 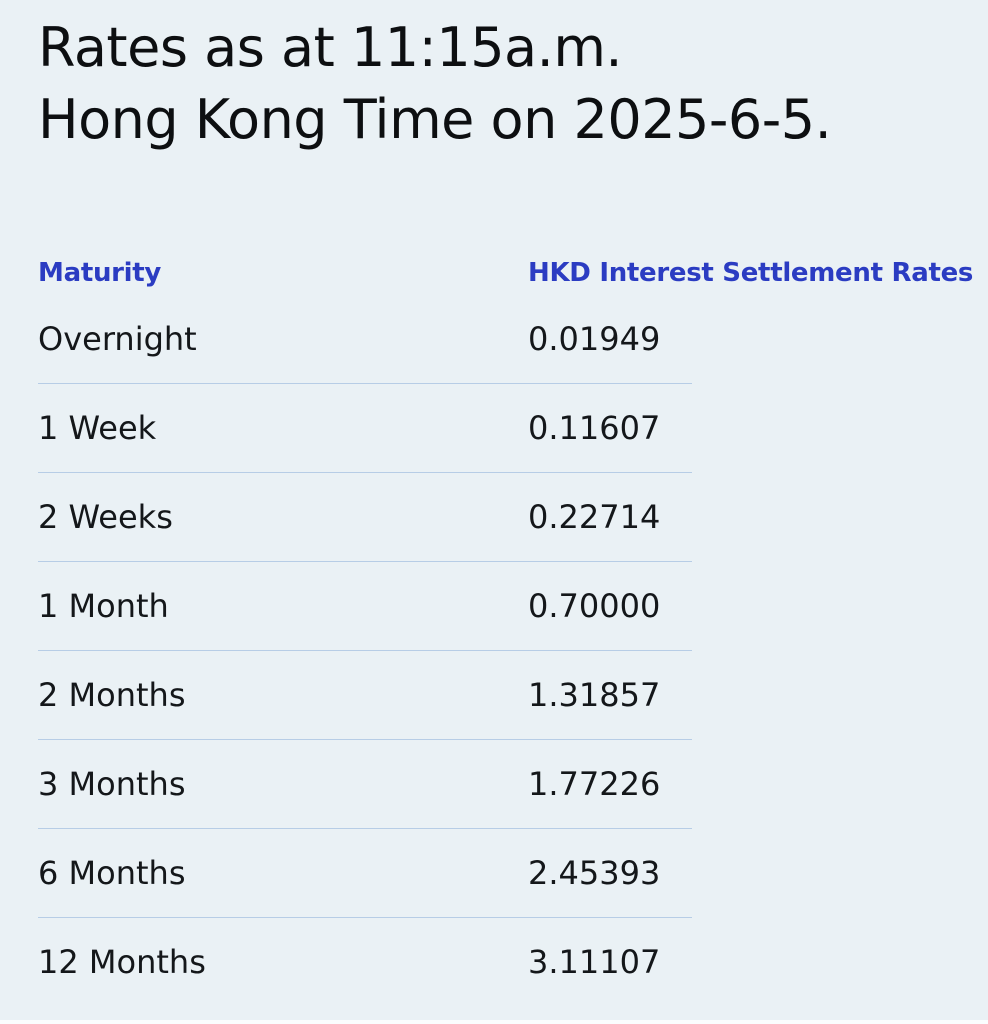 What do you see at coordinates (112, 695) in the screenshot?
I see `maturity-cell: 2 Months` at bounding box center [112, 695].